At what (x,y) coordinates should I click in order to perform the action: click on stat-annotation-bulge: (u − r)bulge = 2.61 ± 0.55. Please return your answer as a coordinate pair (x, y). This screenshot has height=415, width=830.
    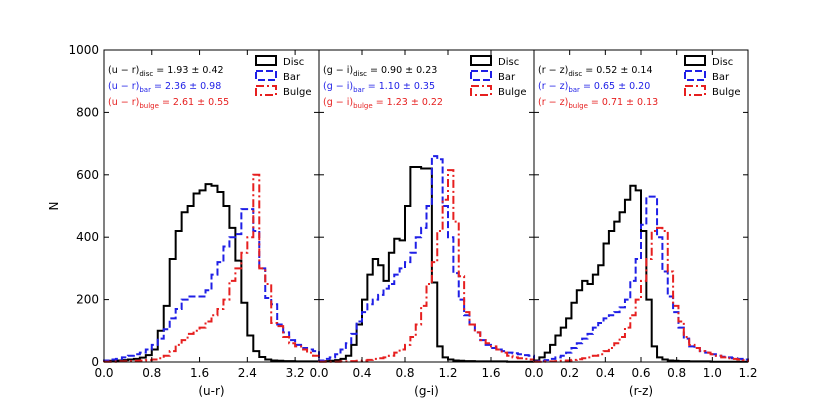
    Looking at the image, I should click on (168, 103).